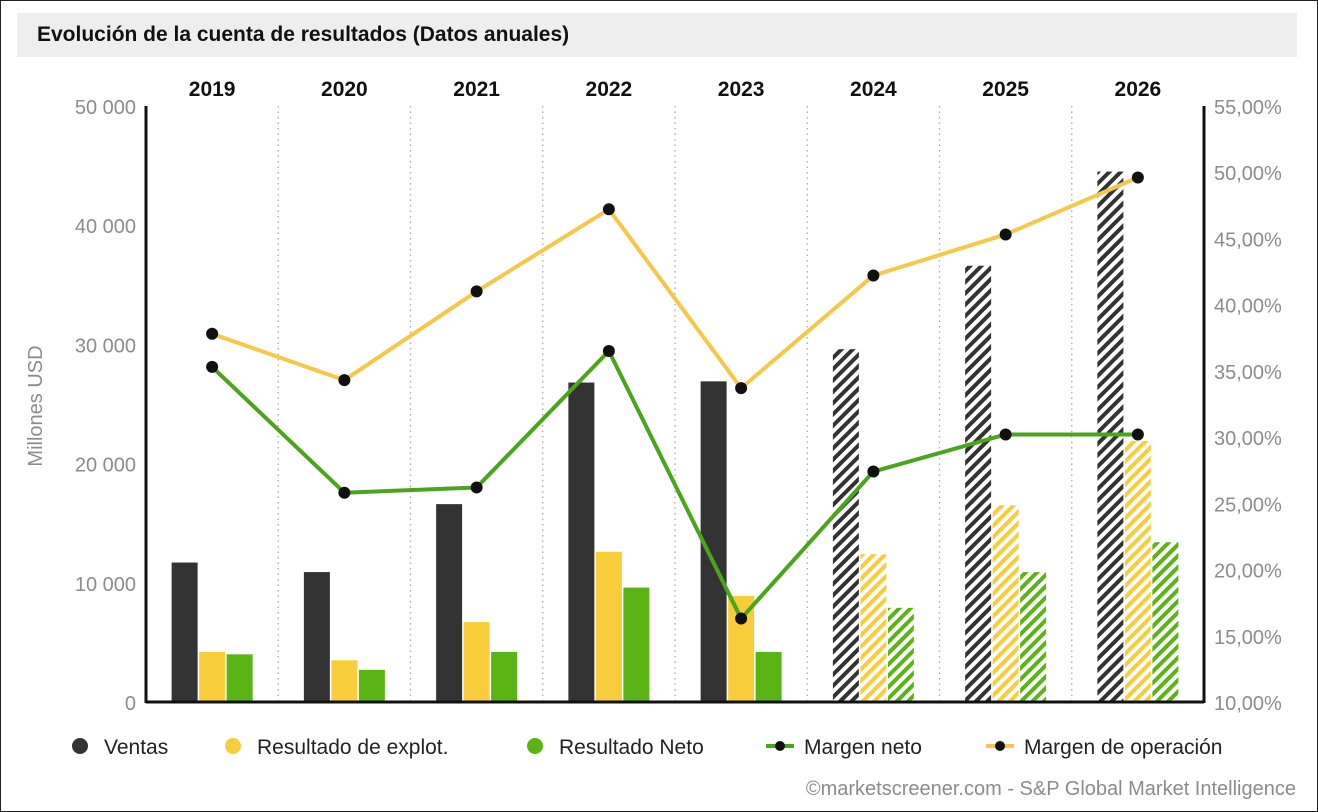 The image size is (1318, 812). What do you see at coordinates (741, 89) in the screenshot?
I see `category-label: 2023` at bounding box center [741, 89].